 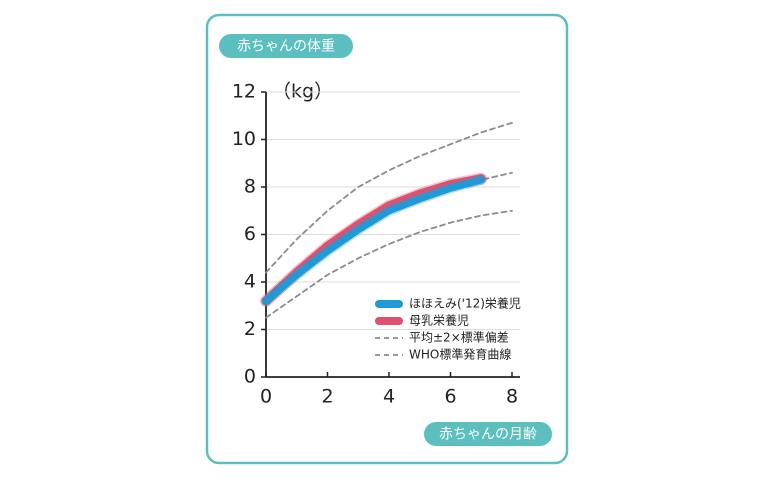 I want to click on y-tick-label: 8, so click(x=250, y=187).